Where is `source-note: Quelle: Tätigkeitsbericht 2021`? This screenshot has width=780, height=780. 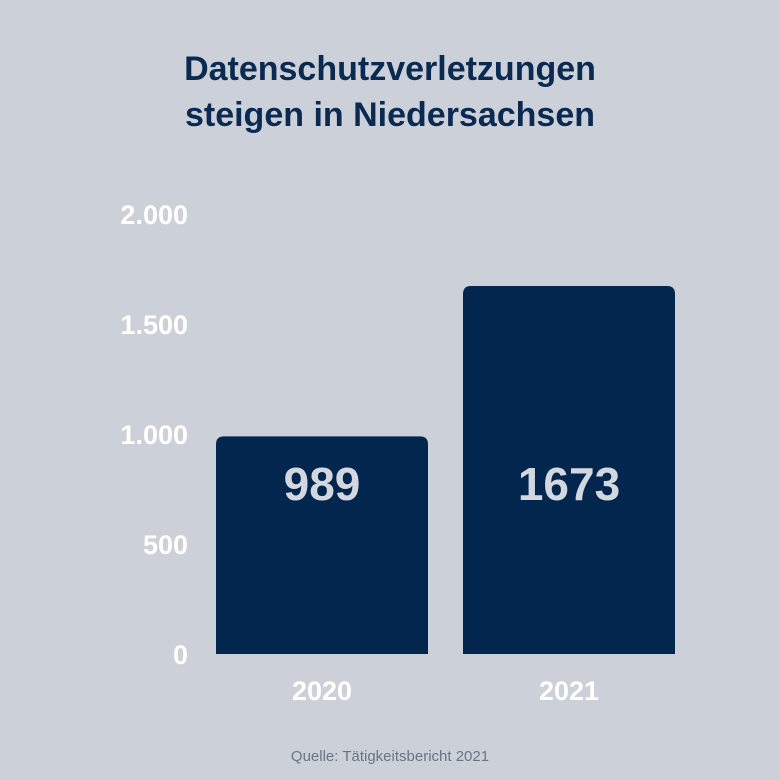
source-note: Quelle: Tätigkeitsbericht 2021 is located at coordinates (390, 756).